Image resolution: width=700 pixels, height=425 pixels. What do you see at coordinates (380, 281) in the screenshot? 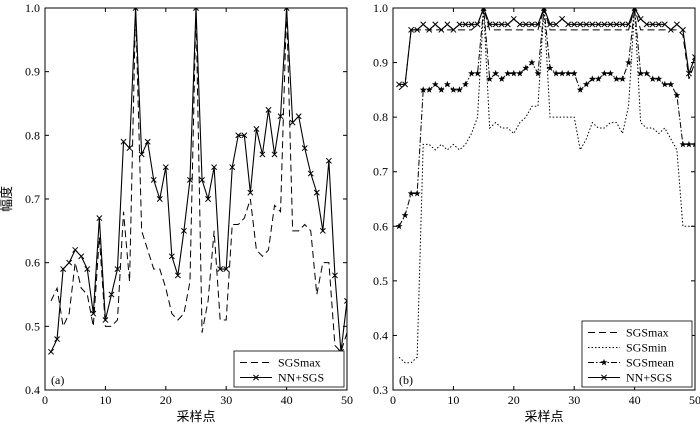
I see `y-tick-label: 0.5` at bounding box center [380, 281].